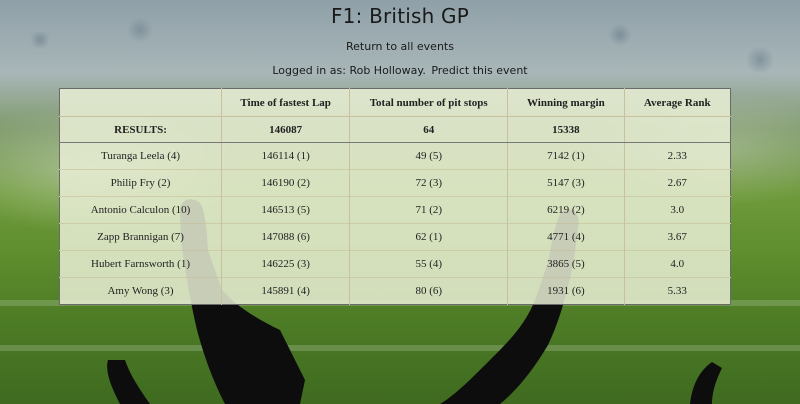 This screenshot has width=800, height=404. I want to click on average-rank-cell: 4.0, so click(677, 264).